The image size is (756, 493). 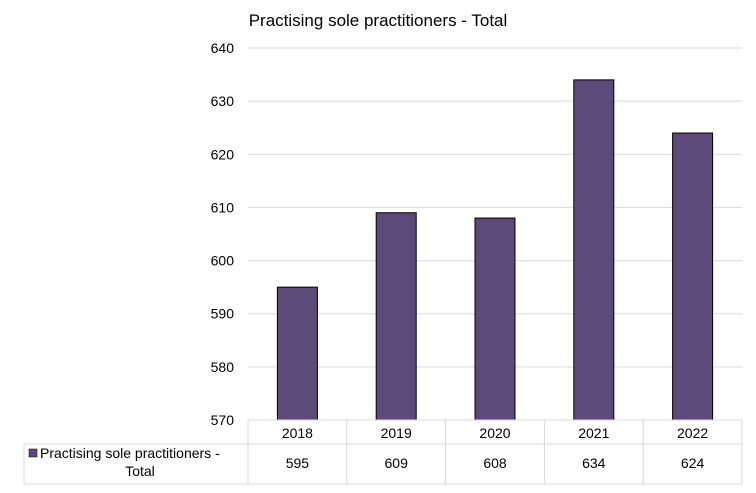 What do you see at coordinates (693, 463) in the screenshot?
I see `data-value-label: 624` at bounding box center [693, 463].